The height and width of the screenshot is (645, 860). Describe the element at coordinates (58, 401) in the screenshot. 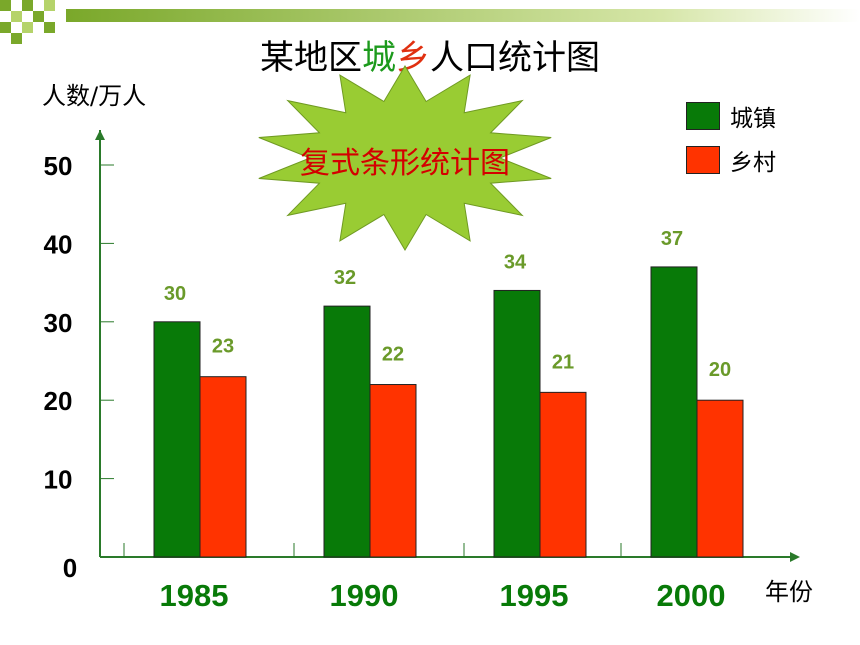

I see `y-tick-label: 20` at that location.